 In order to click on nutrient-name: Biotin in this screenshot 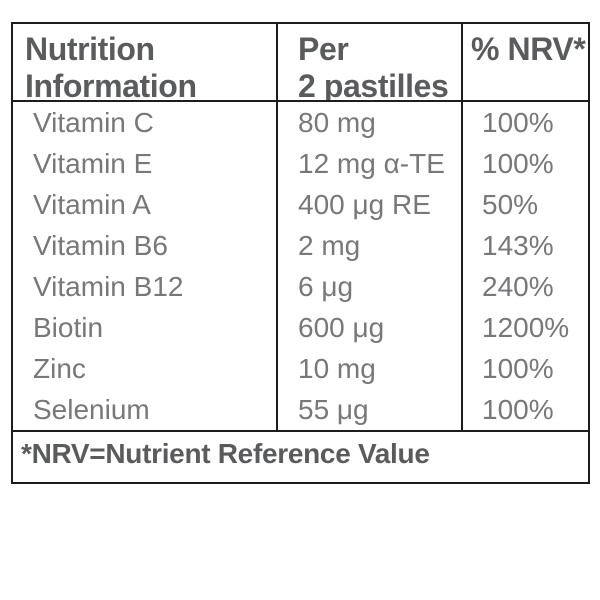, I will do `click(145, 327)`.